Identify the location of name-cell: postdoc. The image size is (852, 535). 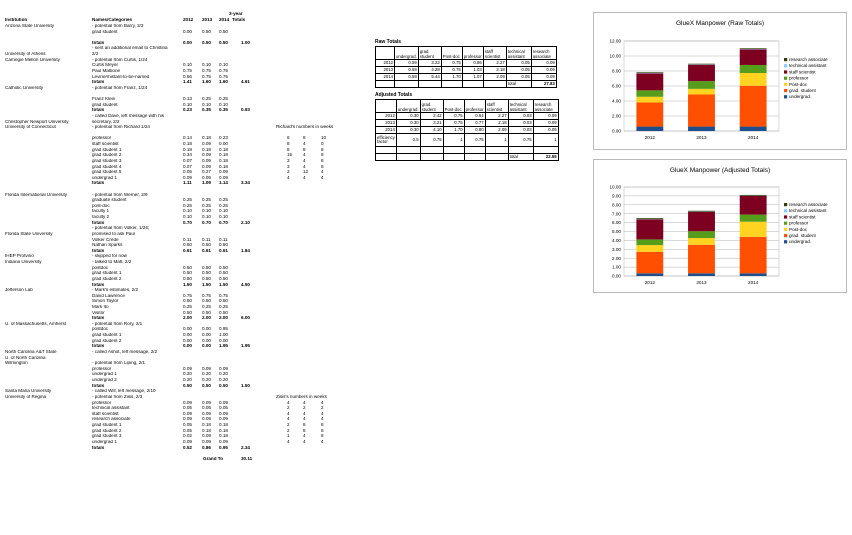
(100, 329).